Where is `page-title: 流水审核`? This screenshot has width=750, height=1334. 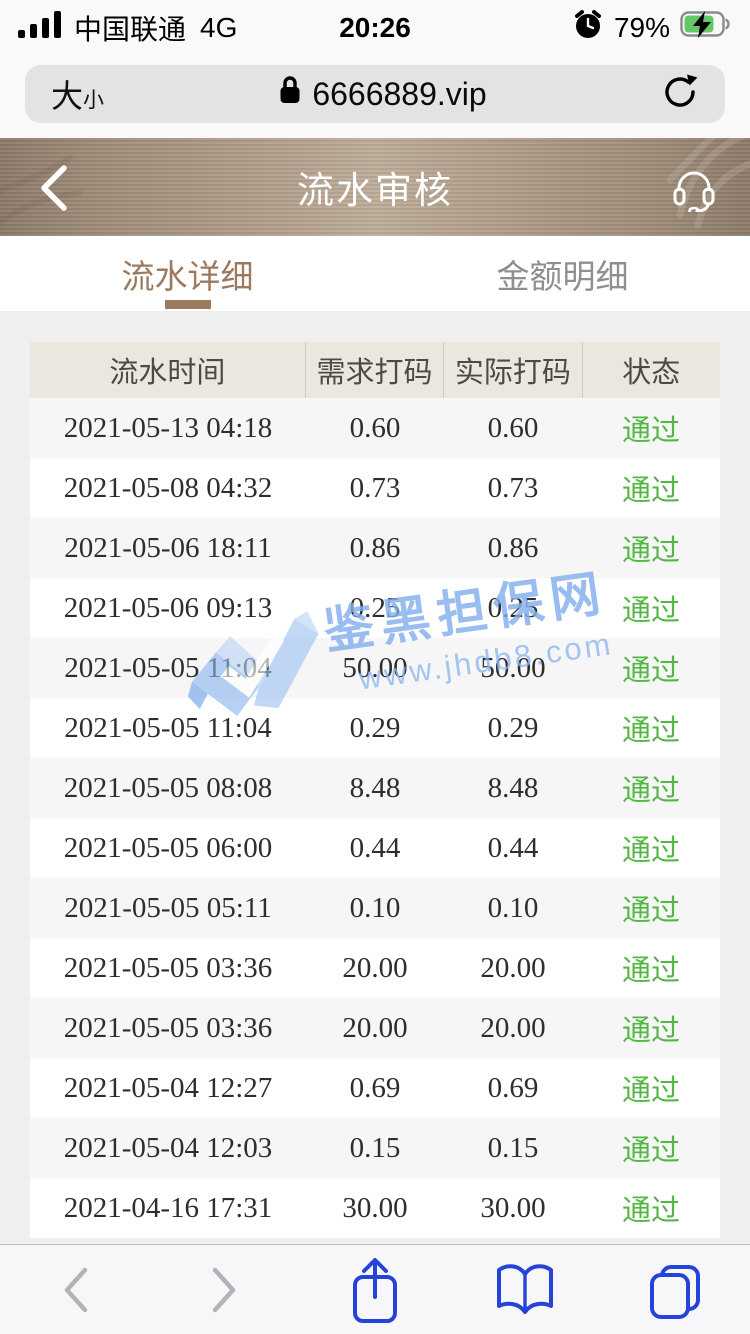
page-title: 流水审核 is located at coordinates (375, 190).